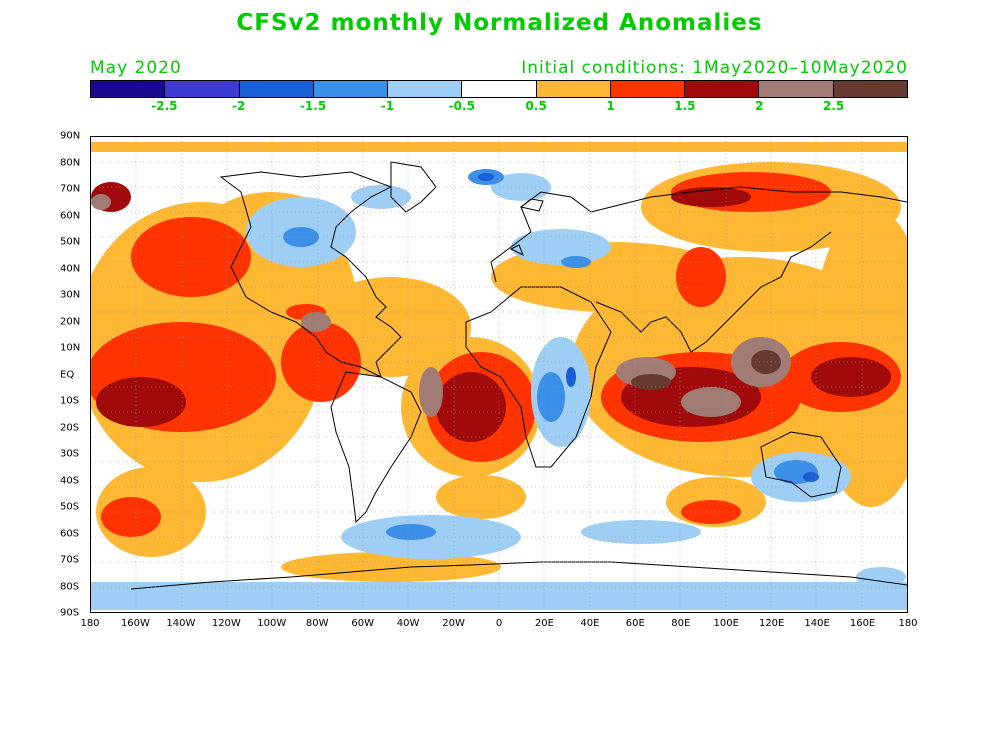  What do you see at coordinates (685, 106) in the screenshot?
I see `colorbar-label: 1.5` at bounding box center [685, 106].